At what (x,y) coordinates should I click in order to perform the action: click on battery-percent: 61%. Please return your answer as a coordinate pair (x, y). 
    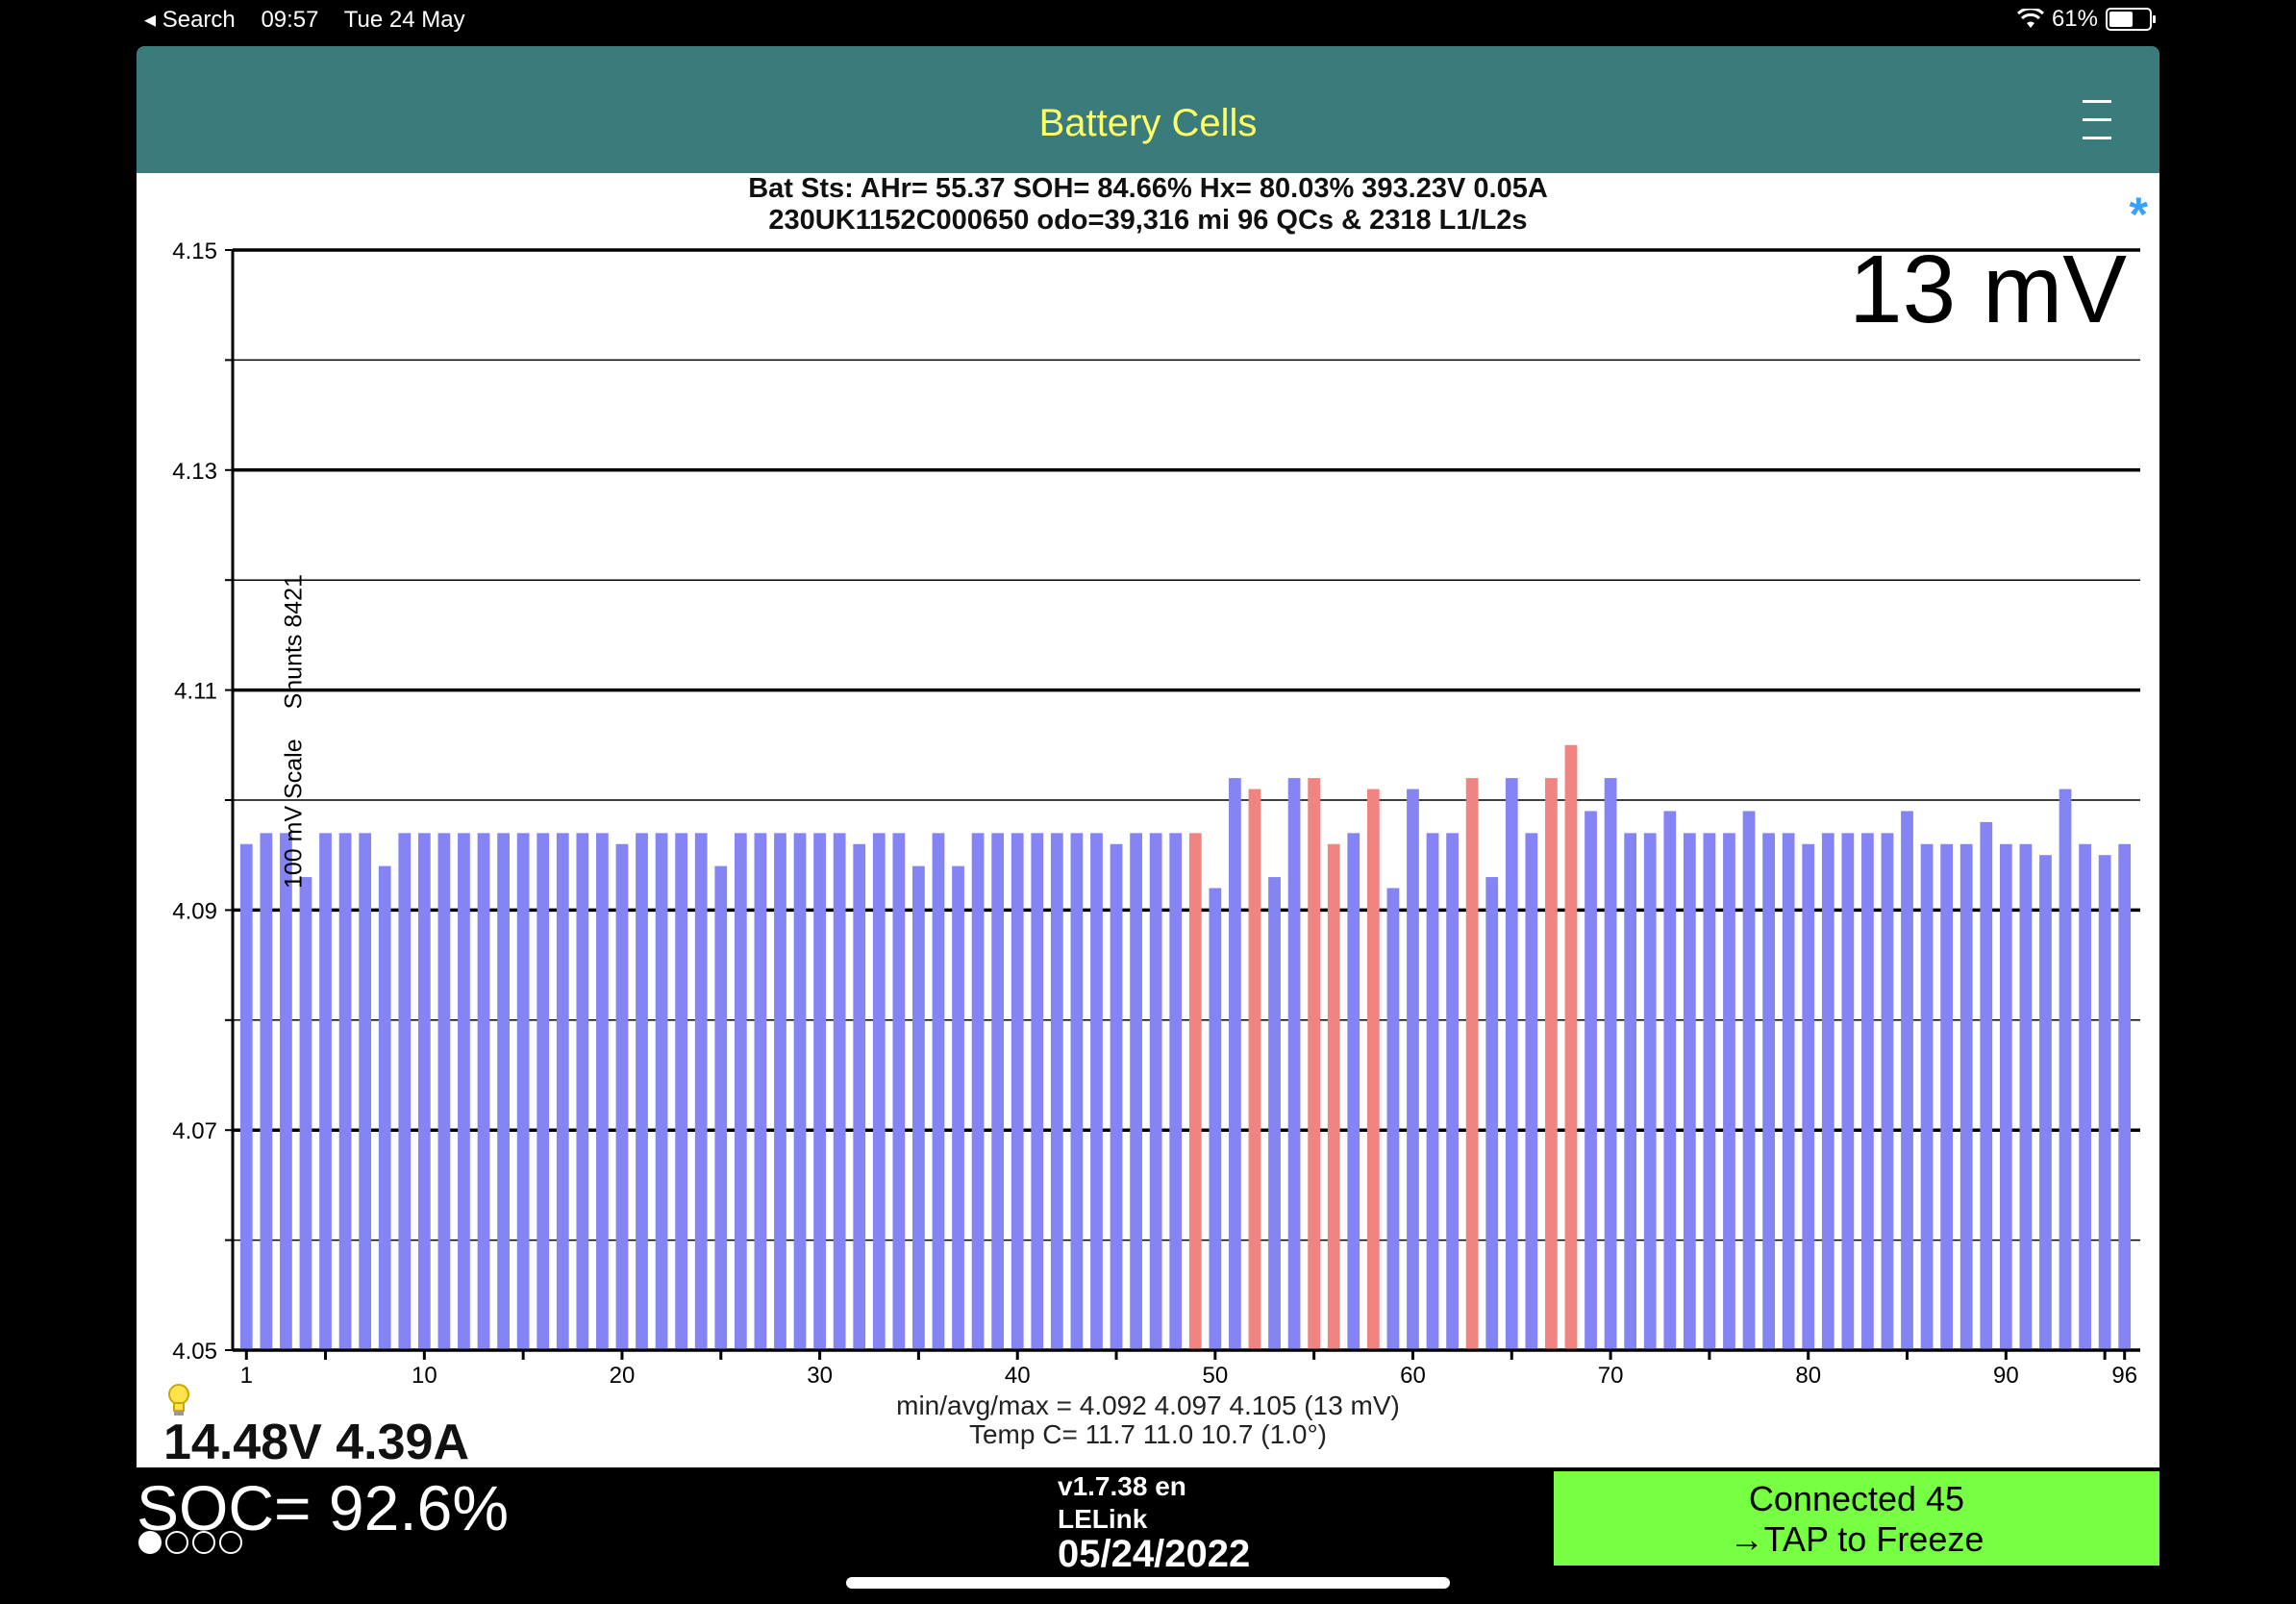
    Looking at the image, I should click on (2074, 19).